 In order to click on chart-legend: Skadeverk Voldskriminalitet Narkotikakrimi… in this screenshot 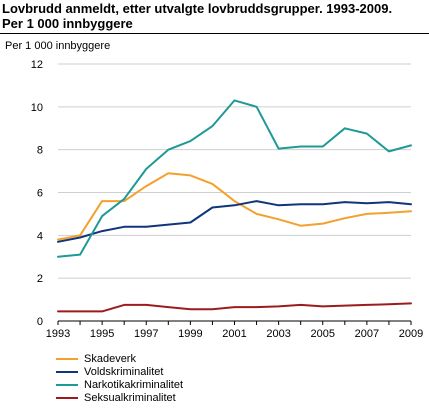, I will do `click(119, 378)`.